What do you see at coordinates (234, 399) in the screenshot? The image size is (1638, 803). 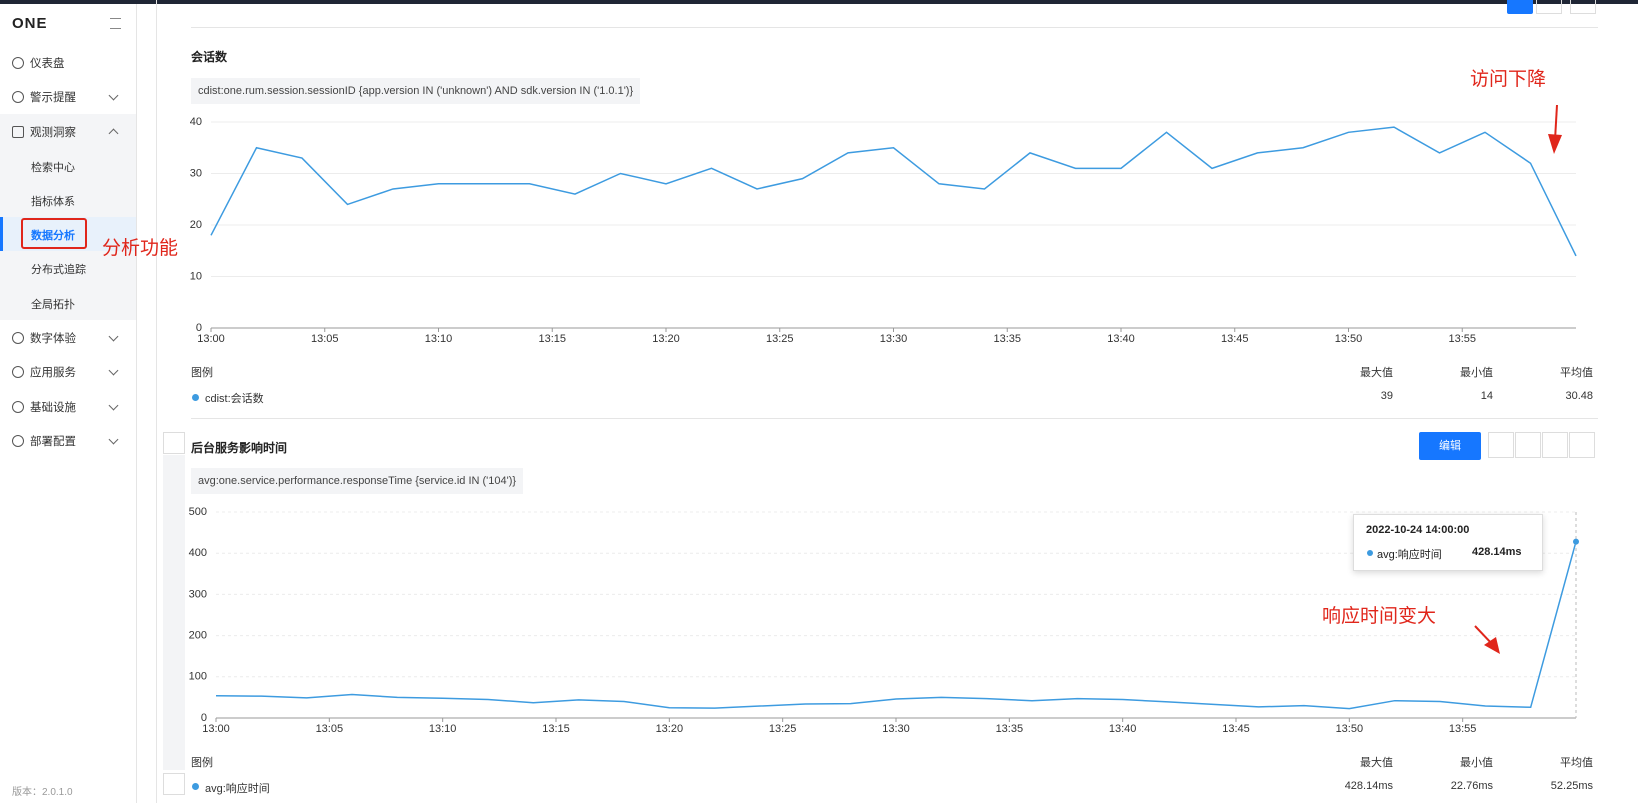 I see `legend-entry: cdist:会话数` at bounding box center [234, 399].